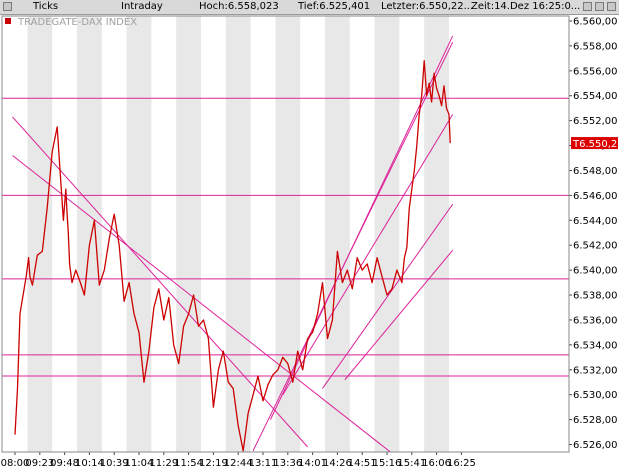 The height and width of the screenshot is (472, 619). I want to click on y-tick-label: 6.546,00, so click(595, 196).